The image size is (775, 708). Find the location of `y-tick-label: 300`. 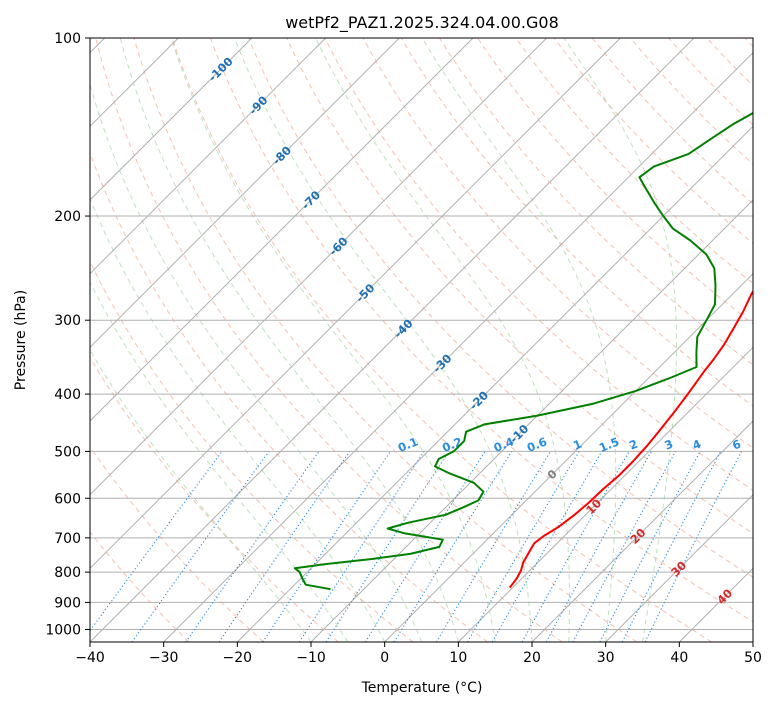

y-tick-label: 300 is located at coordinates (67, 321).